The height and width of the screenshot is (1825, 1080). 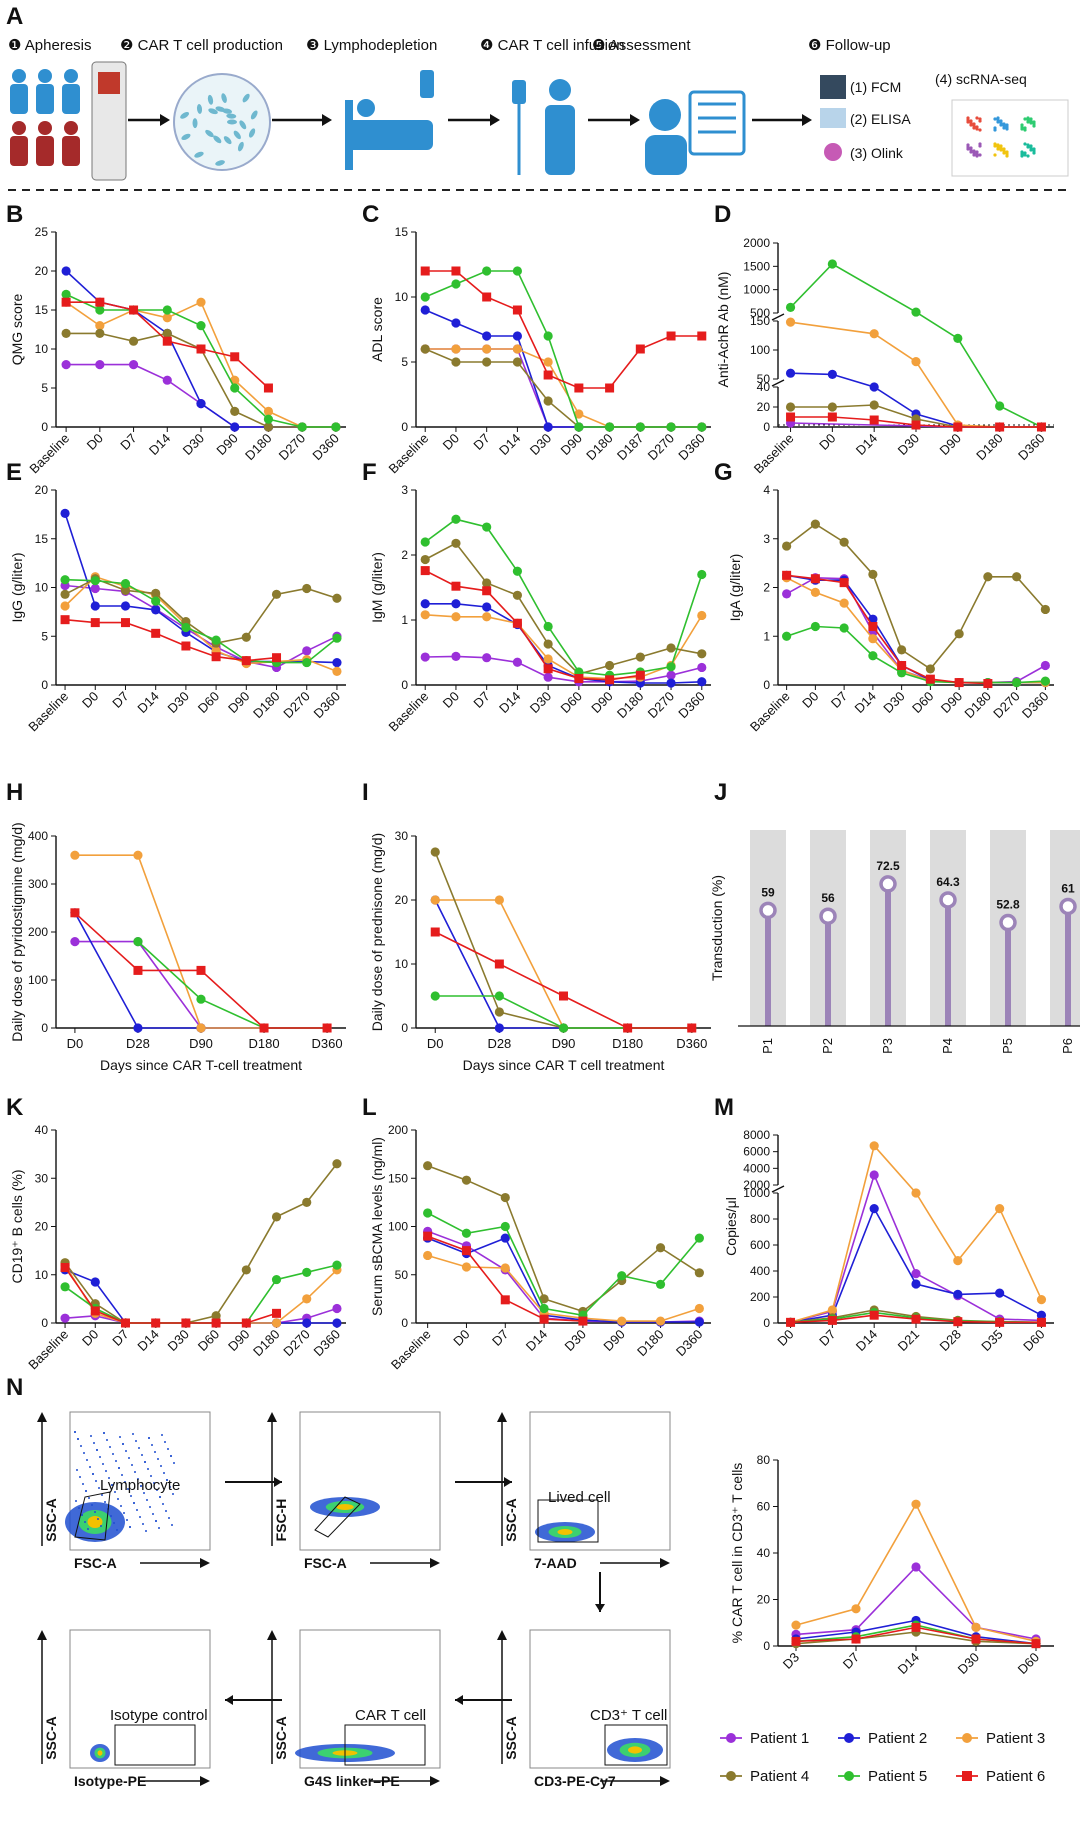 What do you see at coordinates (38, 884) in the screenshot?
I see `y-tick-label: 300` at bounding box center [38, 884].